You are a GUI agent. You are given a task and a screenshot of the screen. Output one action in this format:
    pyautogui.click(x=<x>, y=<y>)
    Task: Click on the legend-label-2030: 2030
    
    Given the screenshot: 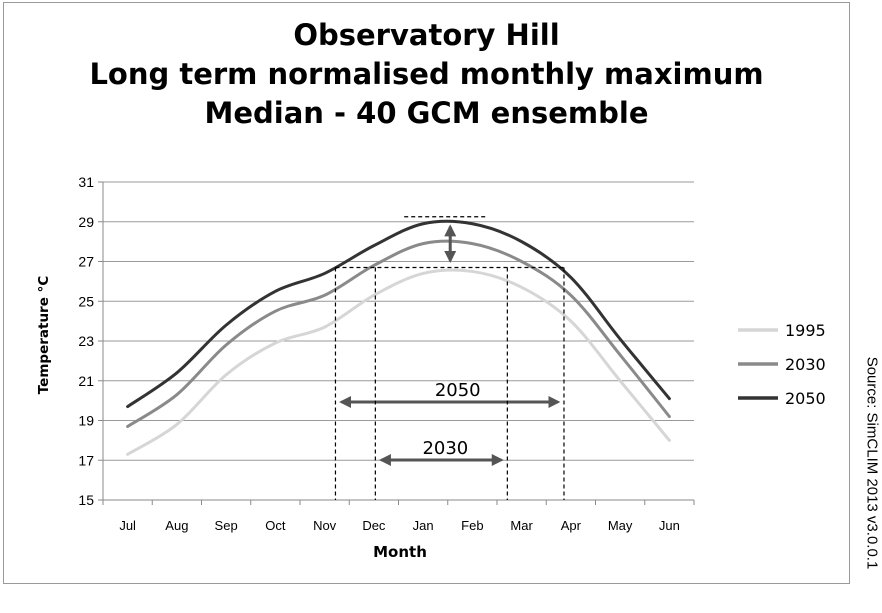 What is the action you would take?
    pyautogui.click(x=805, y=364)
    